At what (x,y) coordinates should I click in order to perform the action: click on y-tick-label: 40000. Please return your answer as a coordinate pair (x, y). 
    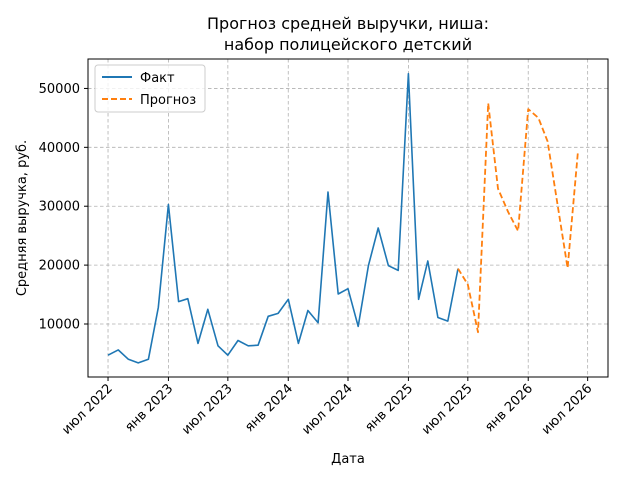
    Looking at the image, I should click on (59, 148).